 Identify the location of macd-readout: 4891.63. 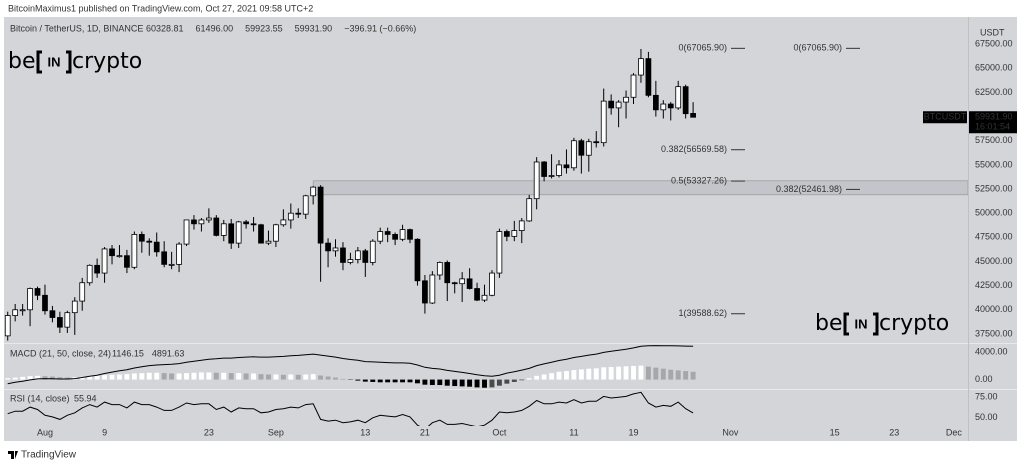
(168, 353).